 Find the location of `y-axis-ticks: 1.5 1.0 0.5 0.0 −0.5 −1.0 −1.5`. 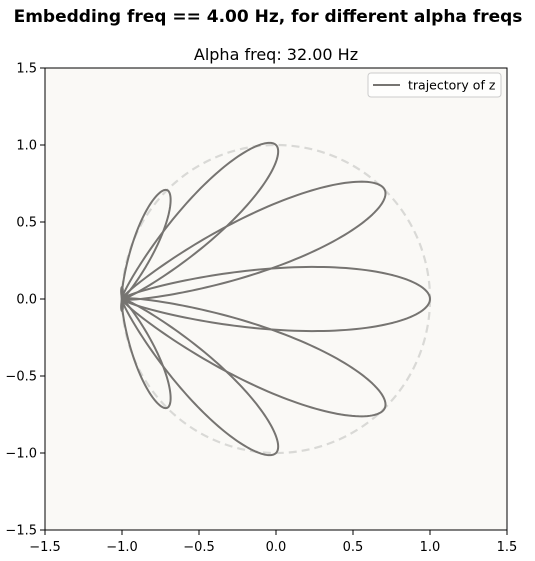

y-axis-ticks: 1.5 1.0 0.5 0.0 −0.5 −1.0 −1.5 is located at coordinates (25, 300).